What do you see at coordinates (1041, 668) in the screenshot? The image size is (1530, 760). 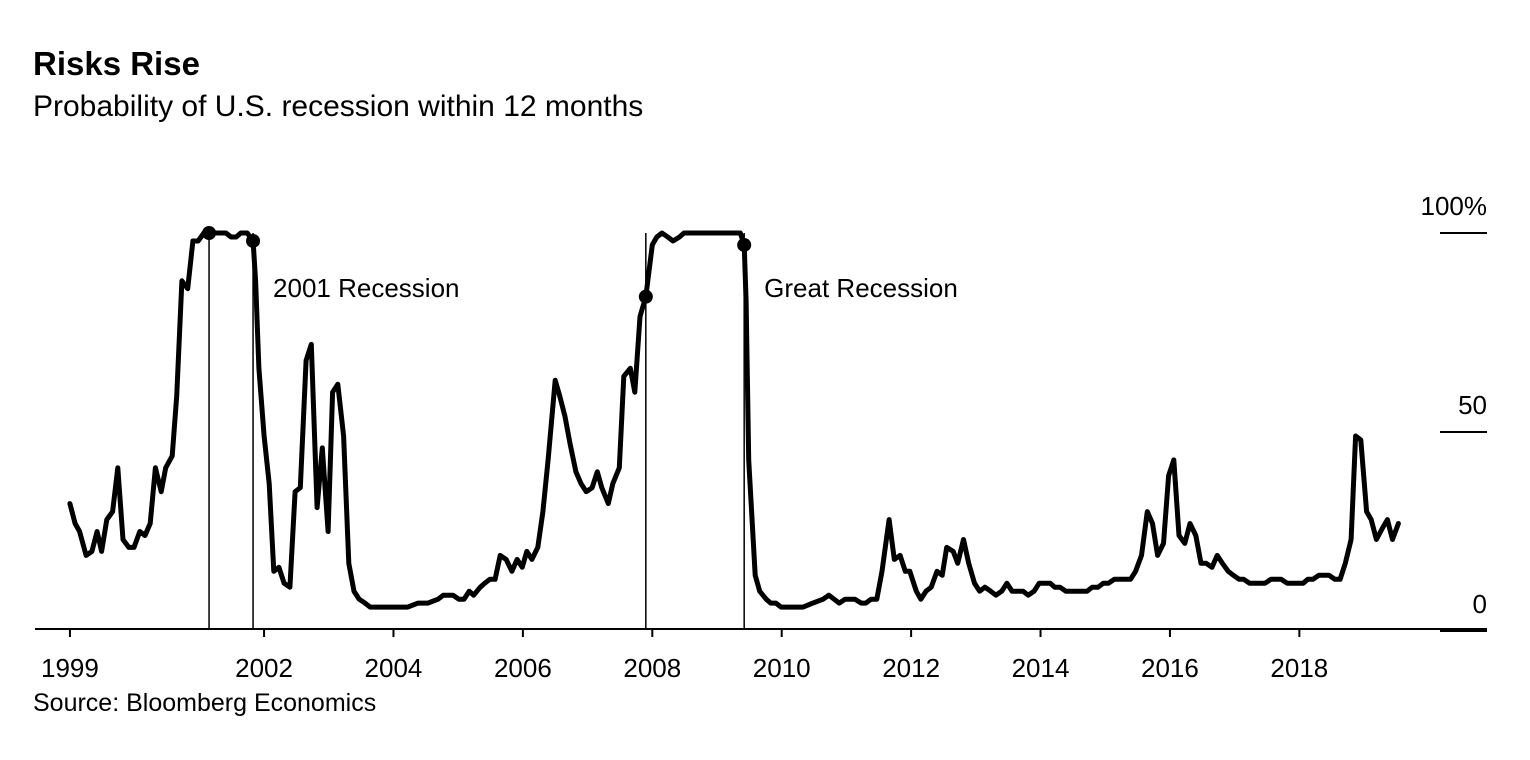 I see `x-tick-label: 2014` at bounding box center [1041, 668].